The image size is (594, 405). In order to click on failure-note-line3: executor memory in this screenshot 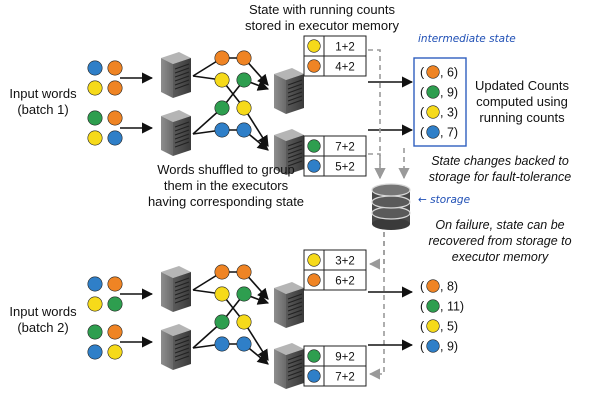, I will do `click(500, 257)`.